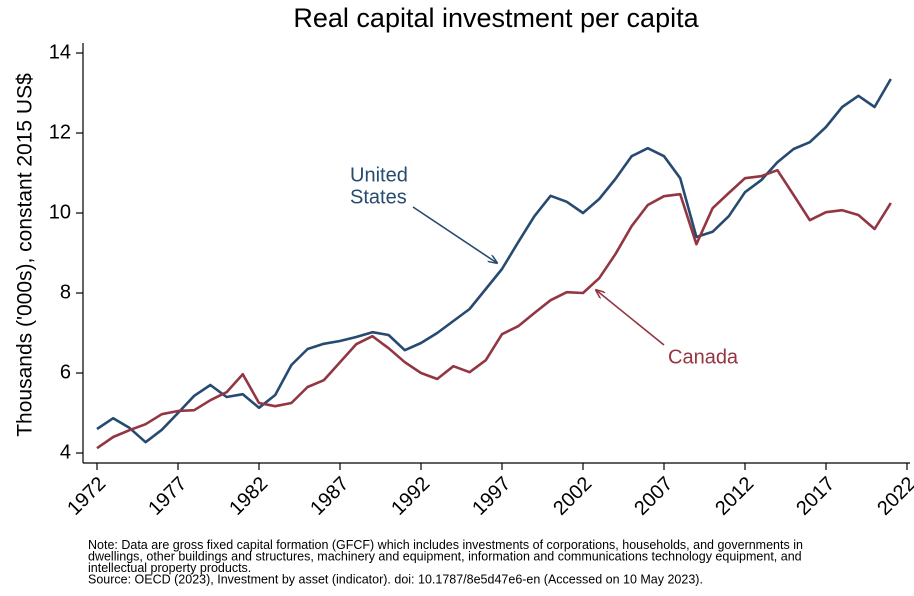 The width and height of the screenshot is (914, 596). I want to click on x-tick-label: 1977, so click(167, 496).